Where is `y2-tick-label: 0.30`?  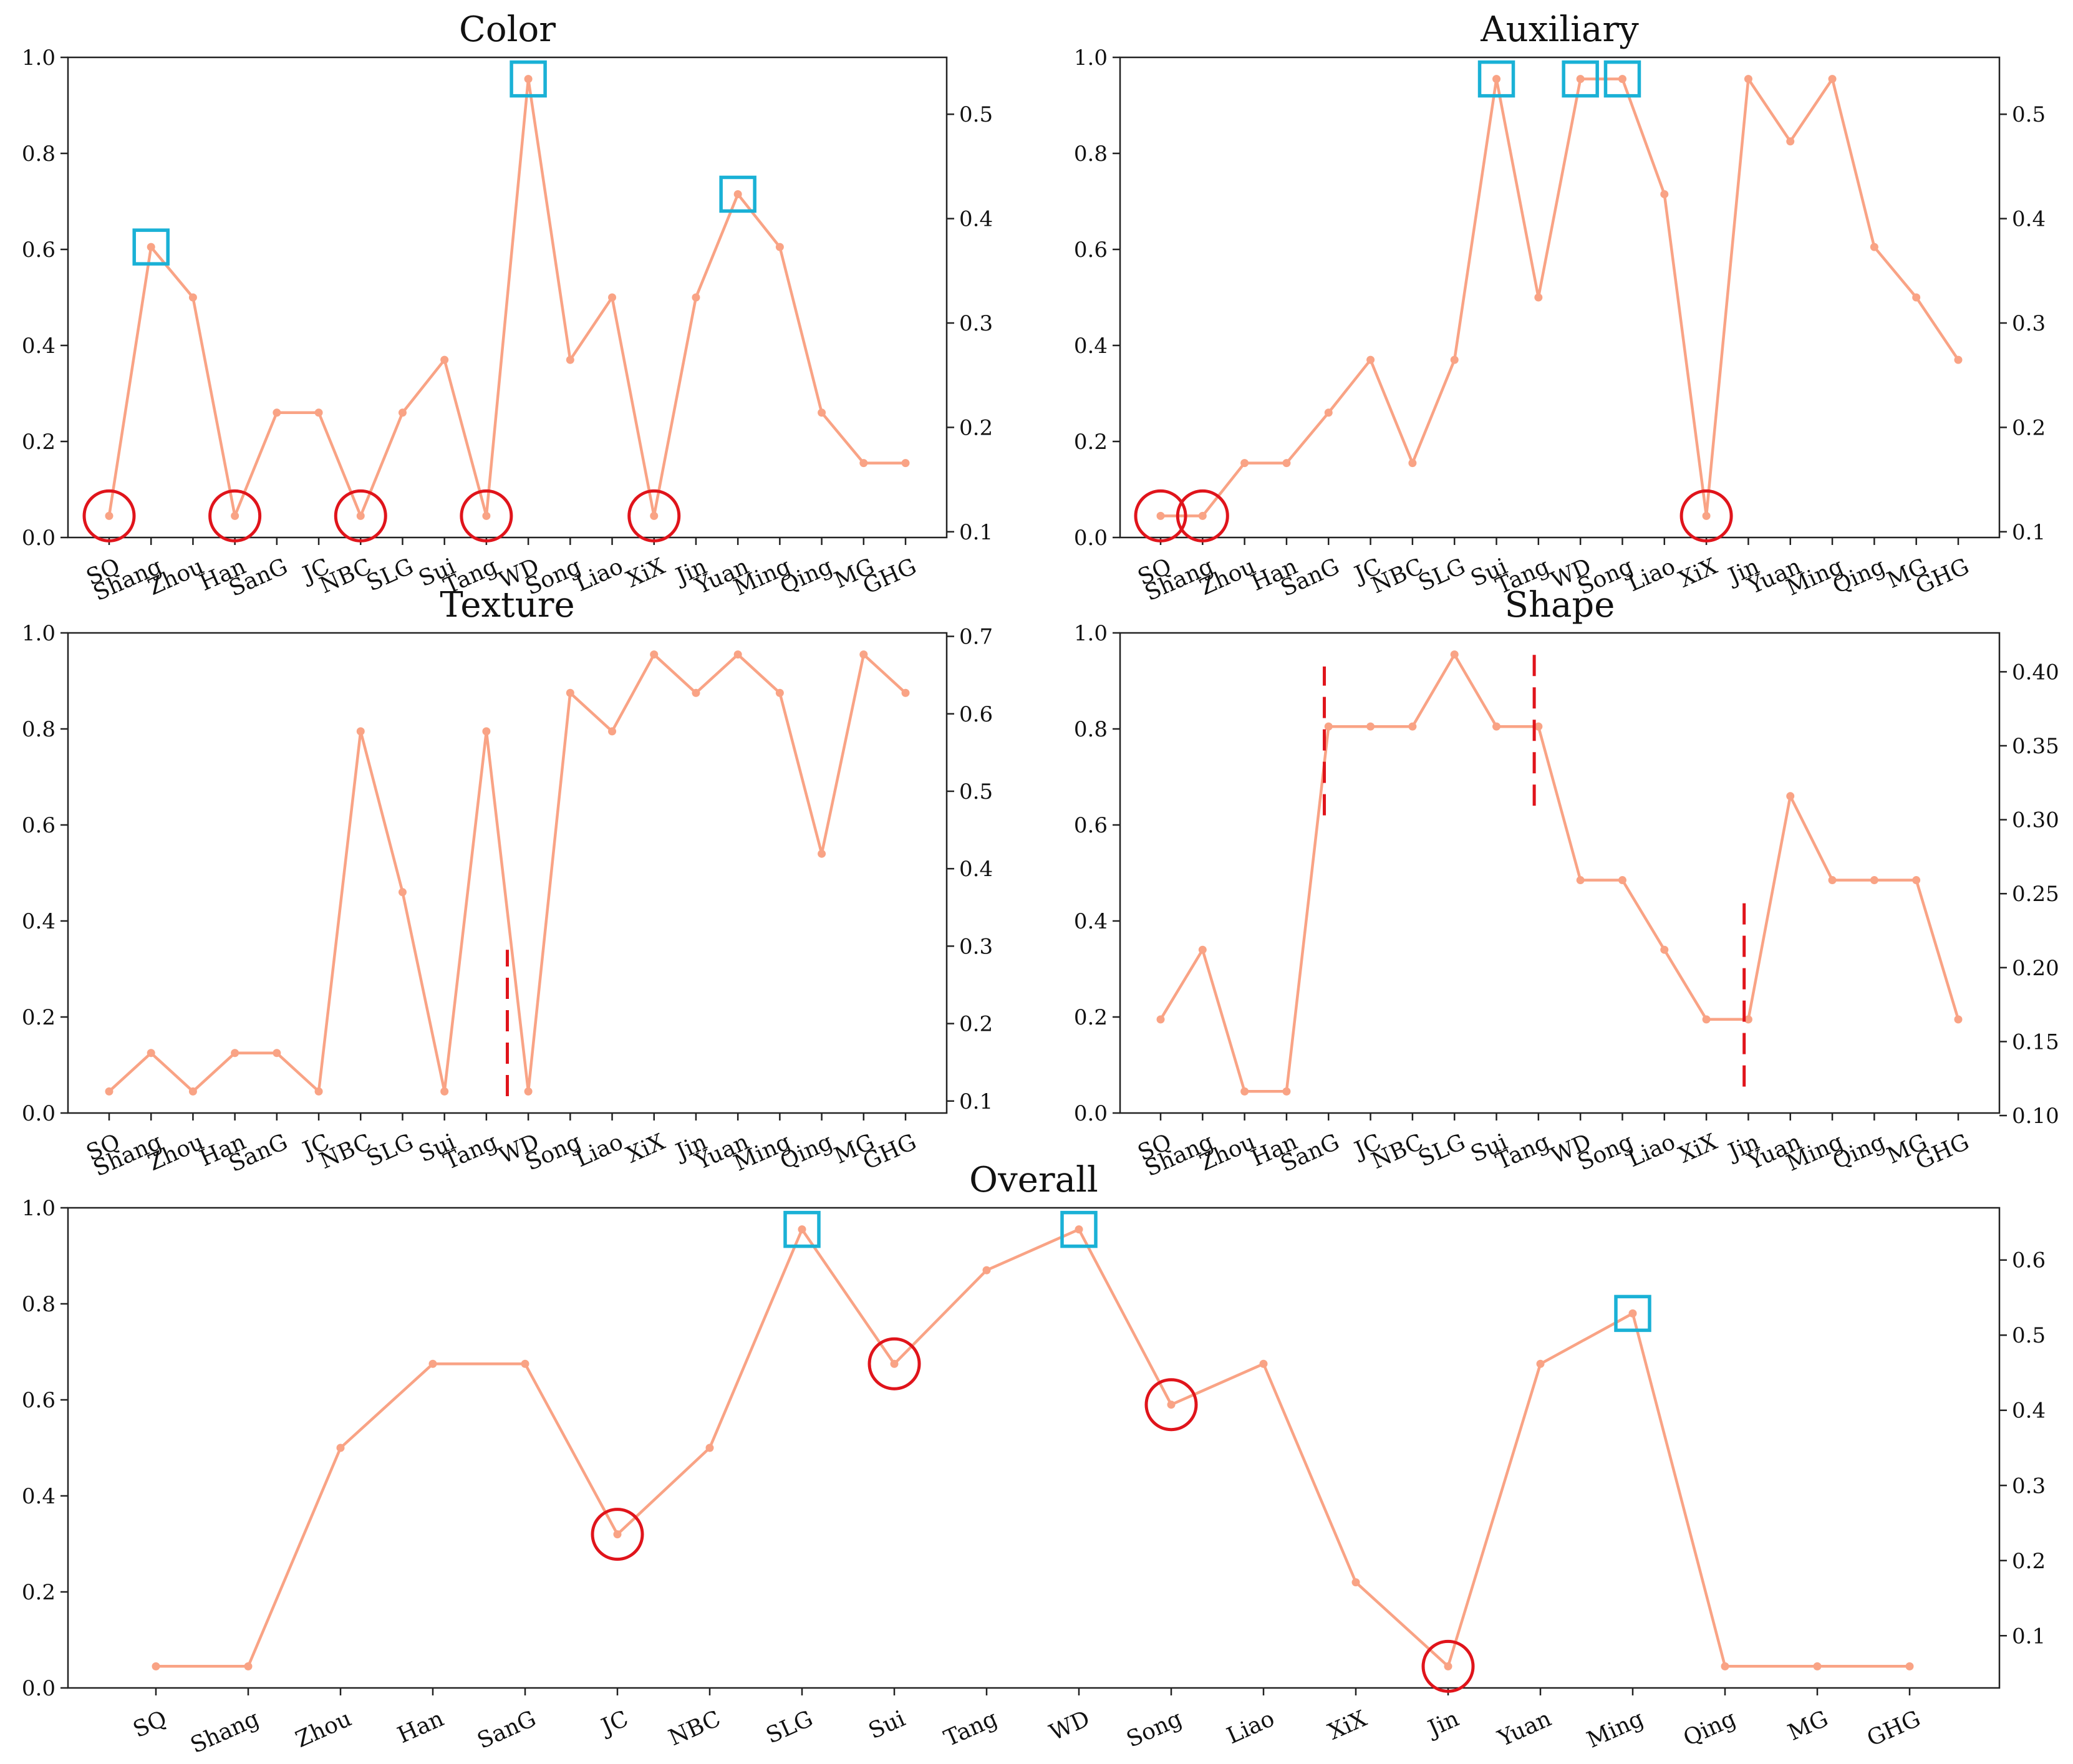 y2-tick-label: 0.30 is located at coordinates (2035, 820).